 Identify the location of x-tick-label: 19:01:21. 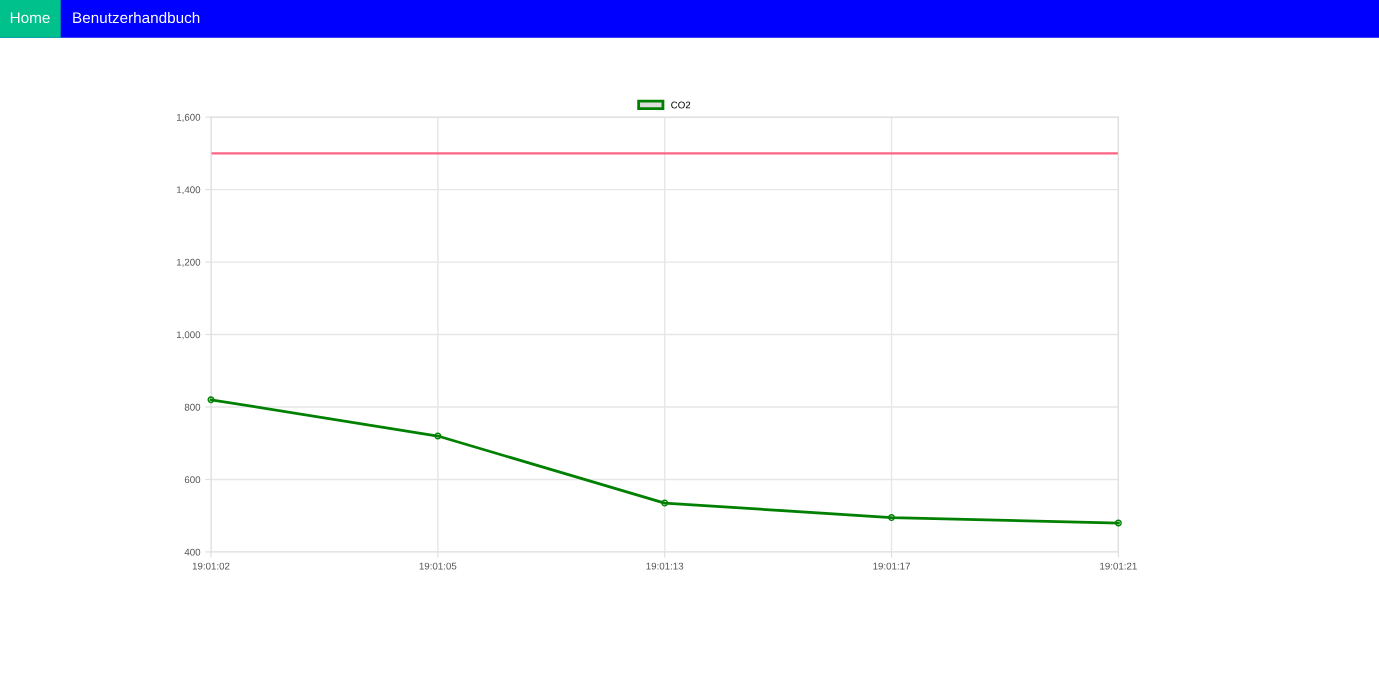
(1118, 566).